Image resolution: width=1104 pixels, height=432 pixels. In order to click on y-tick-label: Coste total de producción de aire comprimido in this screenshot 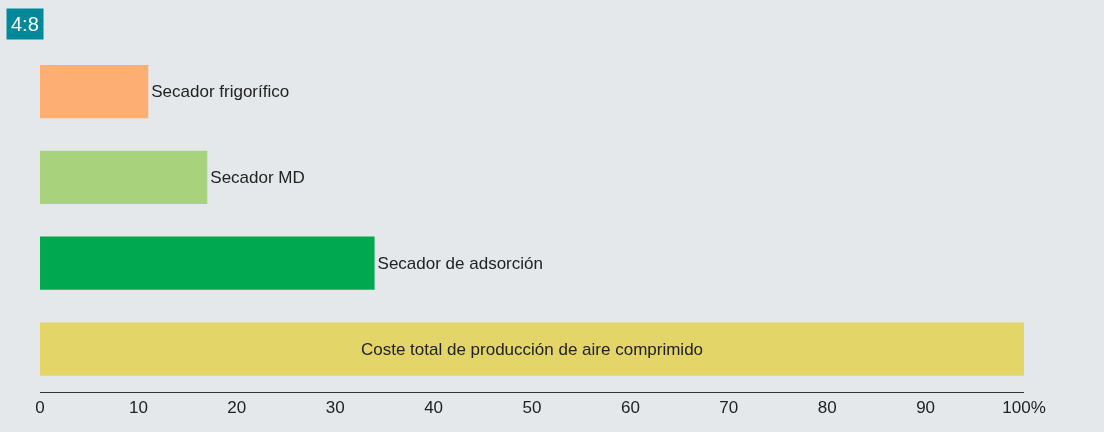, I will do `click(532, 349)`.